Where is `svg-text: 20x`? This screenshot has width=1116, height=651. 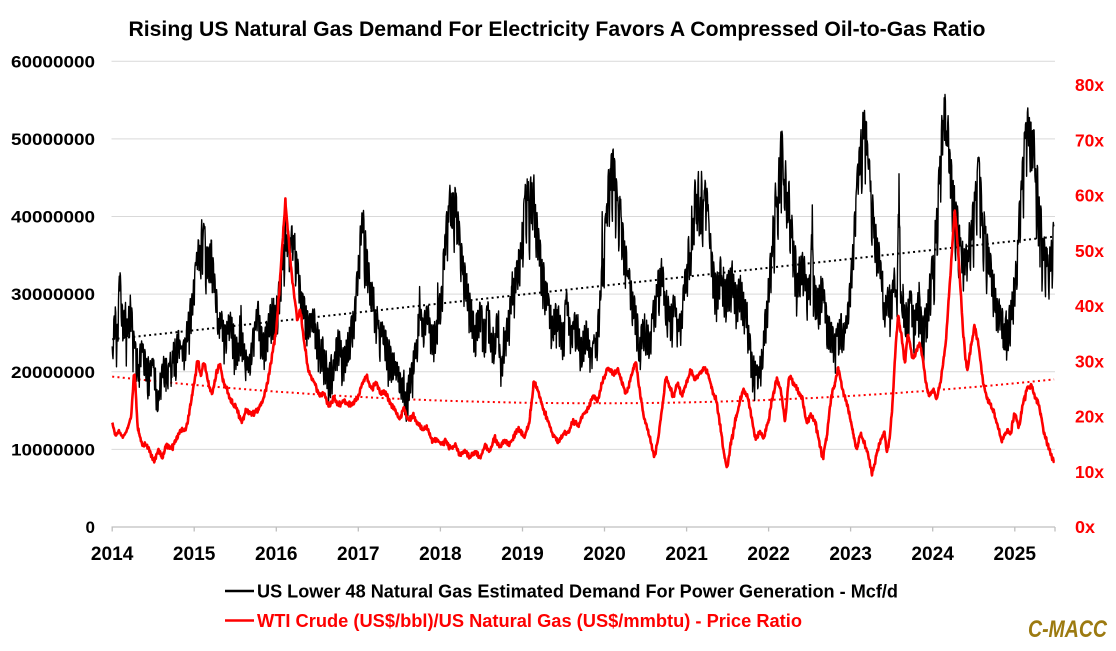 svg-text: 20x is located at coordinates (1089, 417).